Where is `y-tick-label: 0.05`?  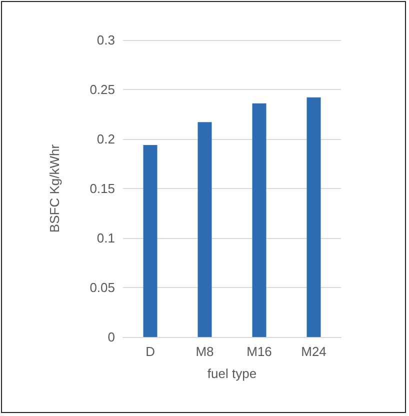
y-tick-label: 0.05 is located at coordinates (102, 287).